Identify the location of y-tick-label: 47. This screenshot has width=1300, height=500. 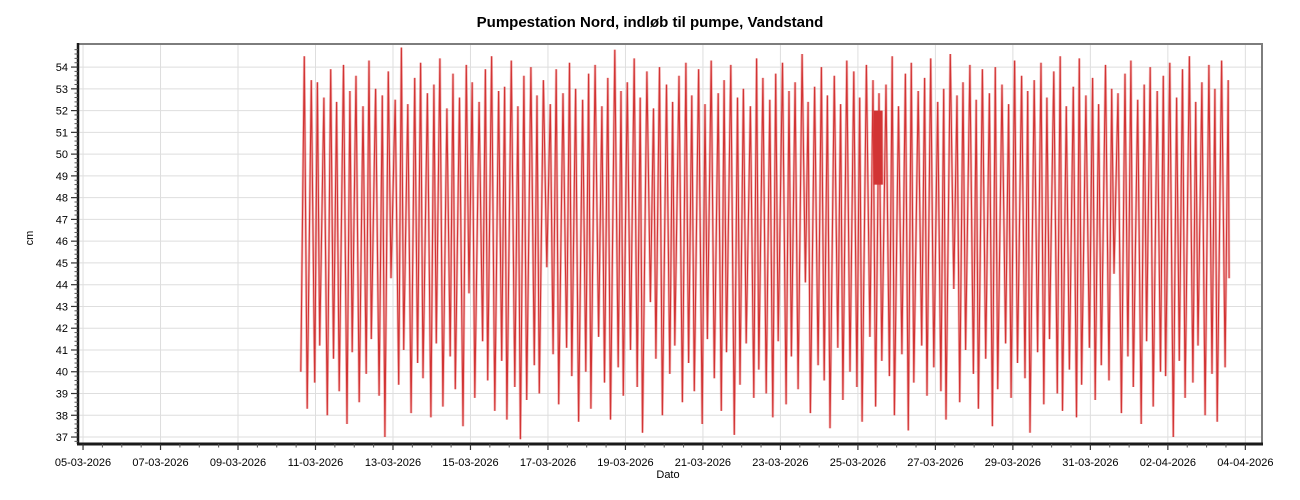
(62, 220).